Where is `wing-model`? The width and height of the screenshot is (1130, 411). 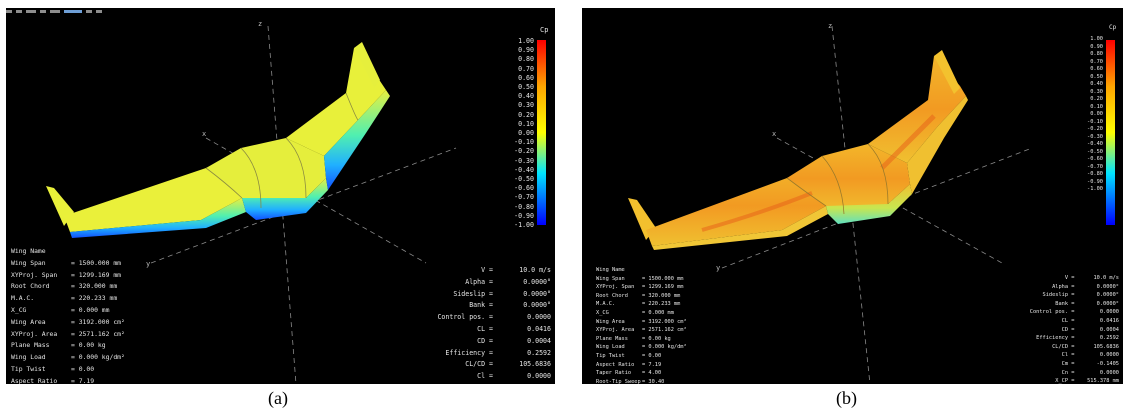 wing-model is located at coordinates (798, 150).